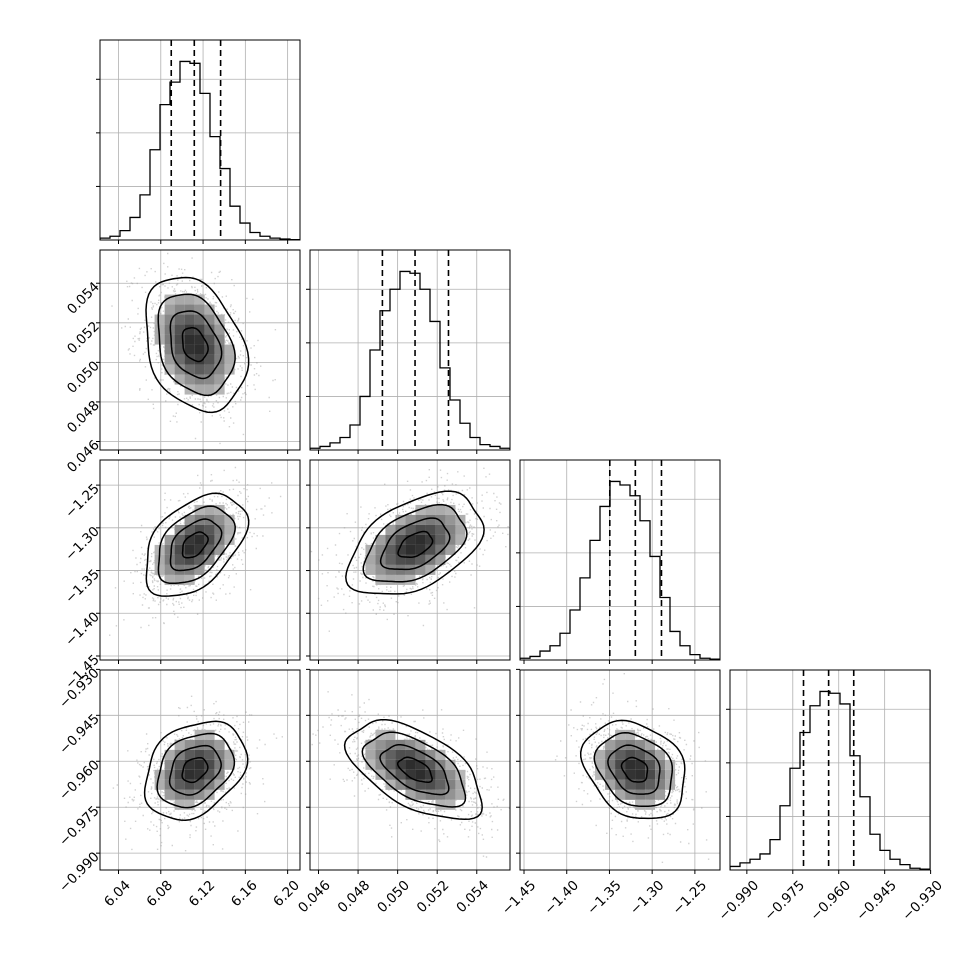 The width and height of the screenshot is (970, 970). Describe the element at coordinates (83, 417) in the screenshot. I see `y-tick-label: 0.048` at that location.